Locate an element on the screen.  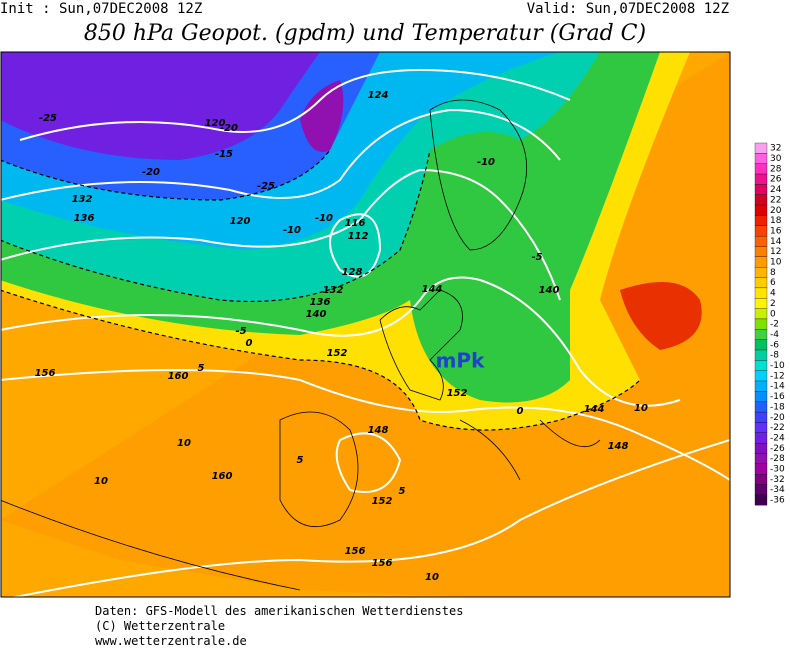
legend-label: 32 is located at coordinates (775, 149).